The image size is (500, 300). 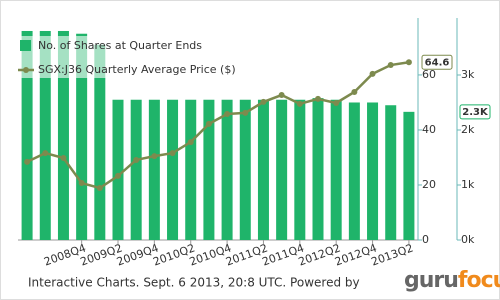 I want to click on y2-tick-label: 0k, so click(x=468, y=239).